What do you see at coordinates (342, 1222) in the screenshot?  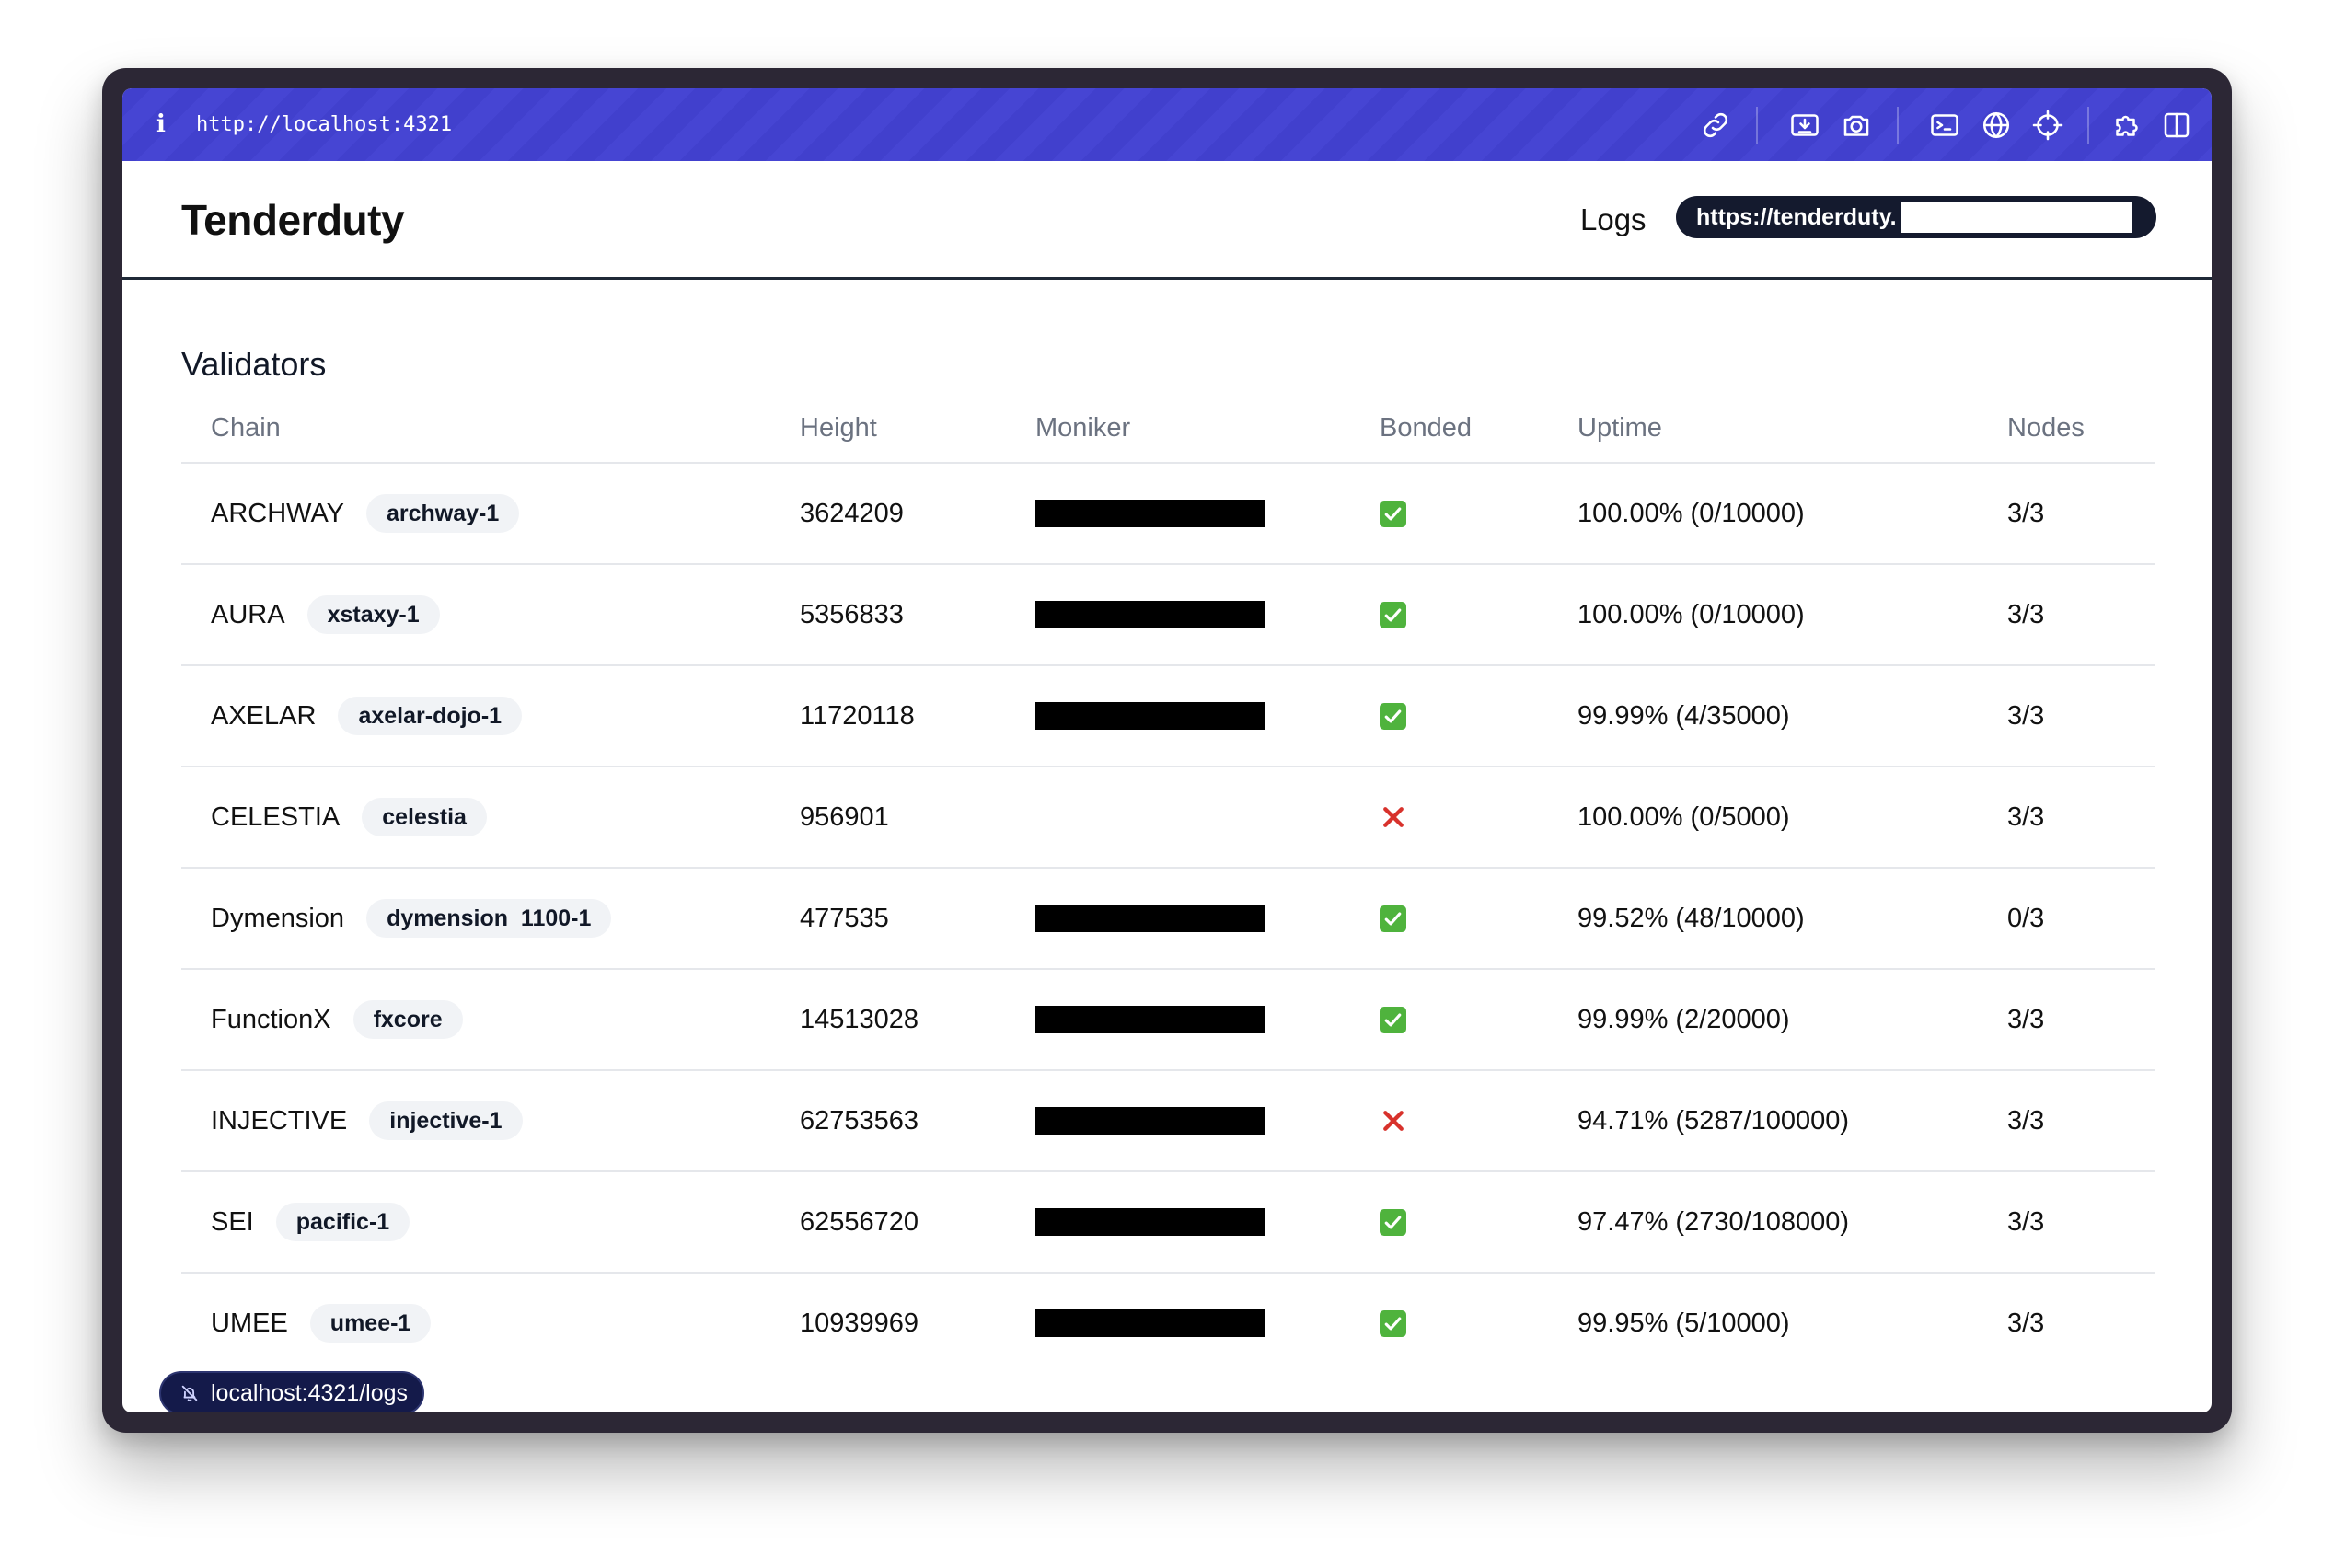 I see `chain-id-badge: pacific-1` at bounding box center [342, 1222].